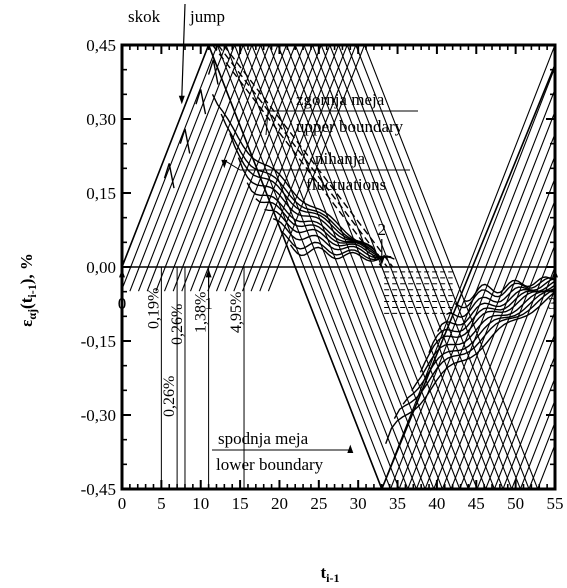 This screenshot has height=588, width=567. I want to click on upper-boundary-pointer, so click(267, 123).